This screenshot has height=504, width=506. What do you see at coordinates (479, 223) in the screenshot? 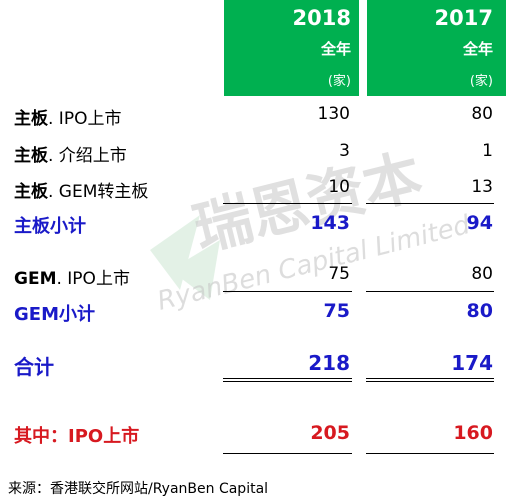
I see `subtotal-main-2017: 94` at bounding box center [479, 223].